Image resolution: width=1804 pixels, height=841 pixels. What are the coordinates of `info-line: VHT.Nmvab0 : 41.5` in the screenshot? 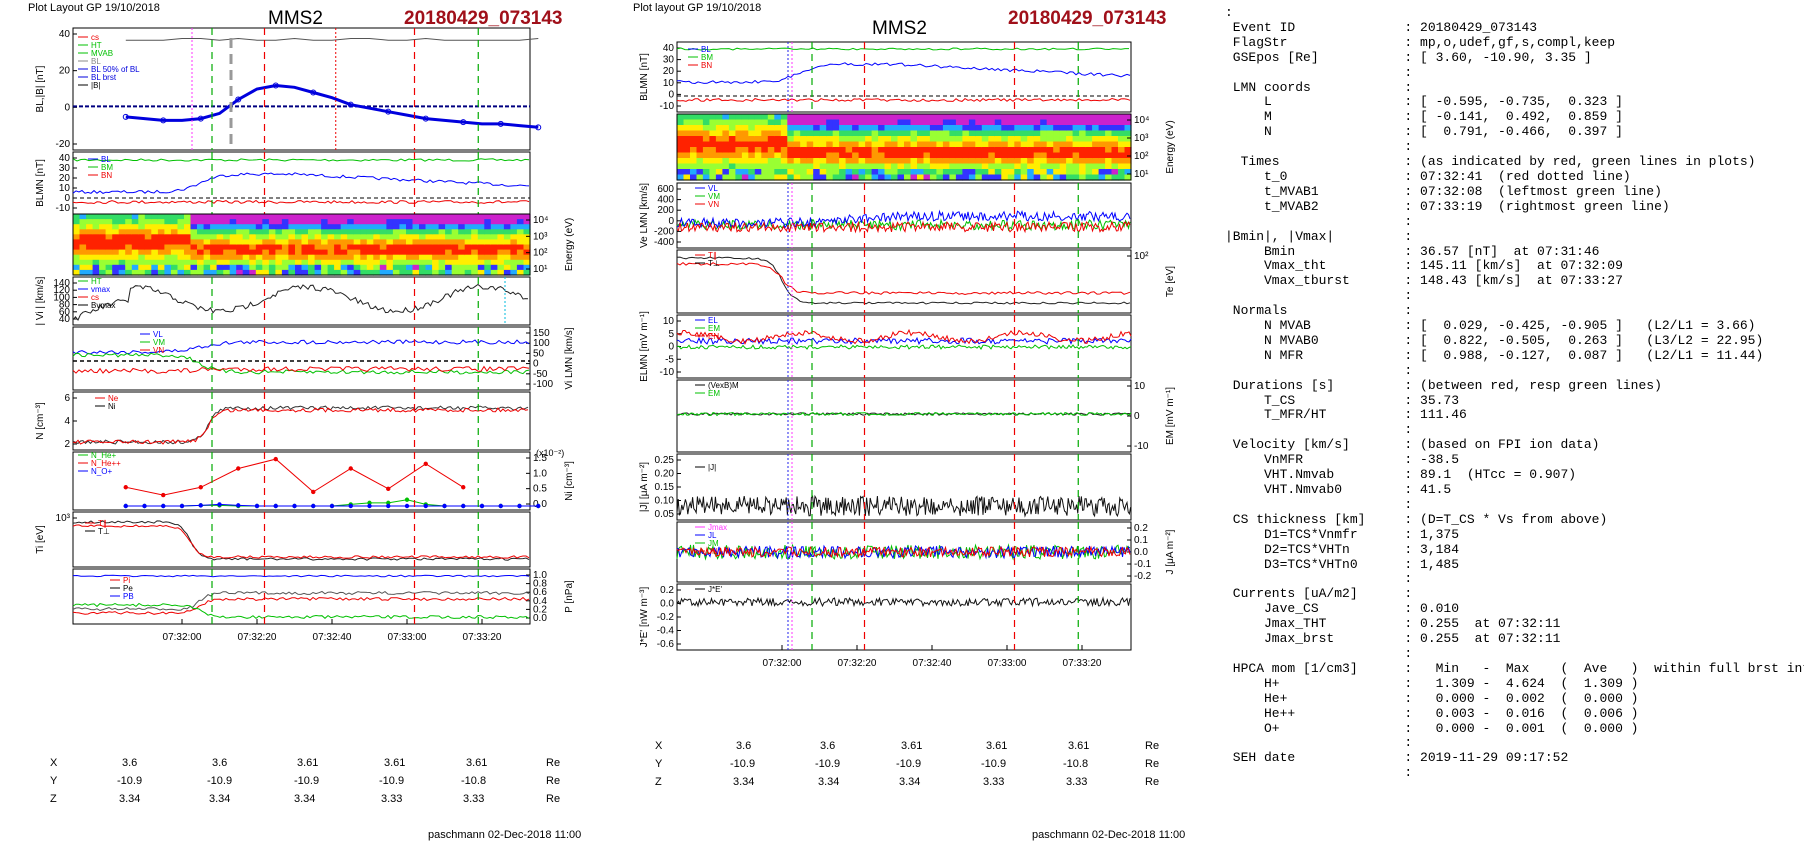 It's located at (1338, 489).